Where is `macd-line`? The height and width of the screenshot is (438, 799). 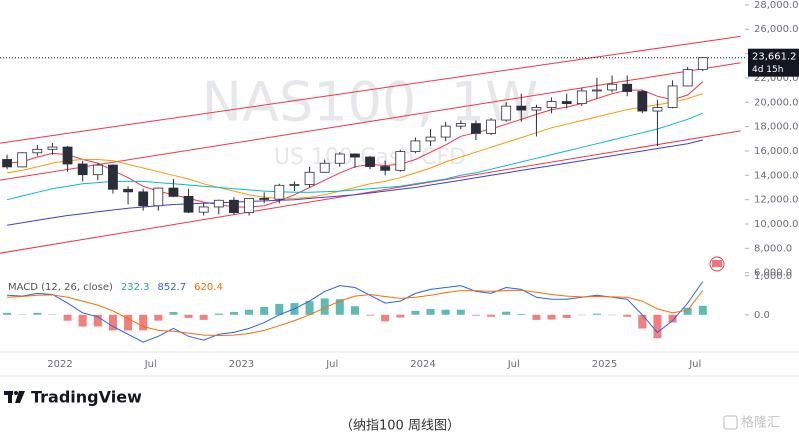 macd-line is located at coordinates (355, 313).